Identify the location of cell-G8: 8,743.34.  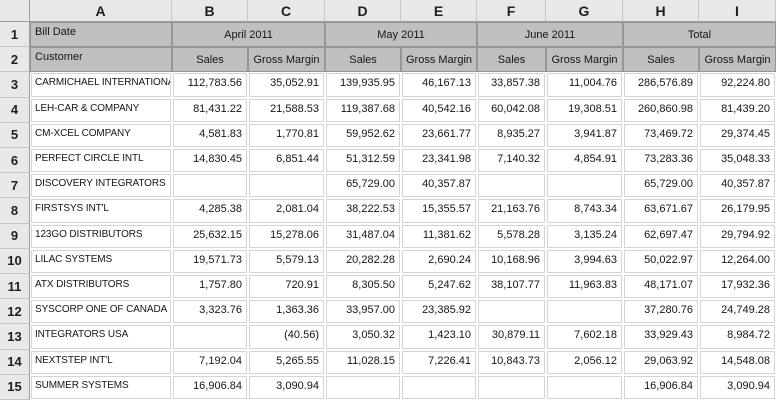
(584, 211).